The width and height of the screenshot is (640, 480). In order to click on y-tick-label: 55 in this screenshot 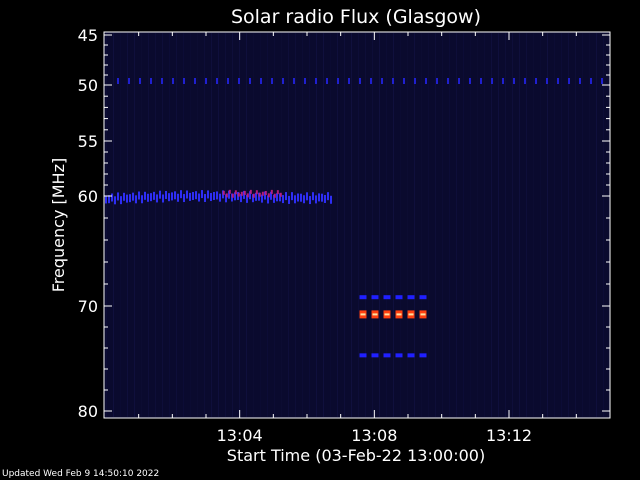, I will do `click(88, 141)`.